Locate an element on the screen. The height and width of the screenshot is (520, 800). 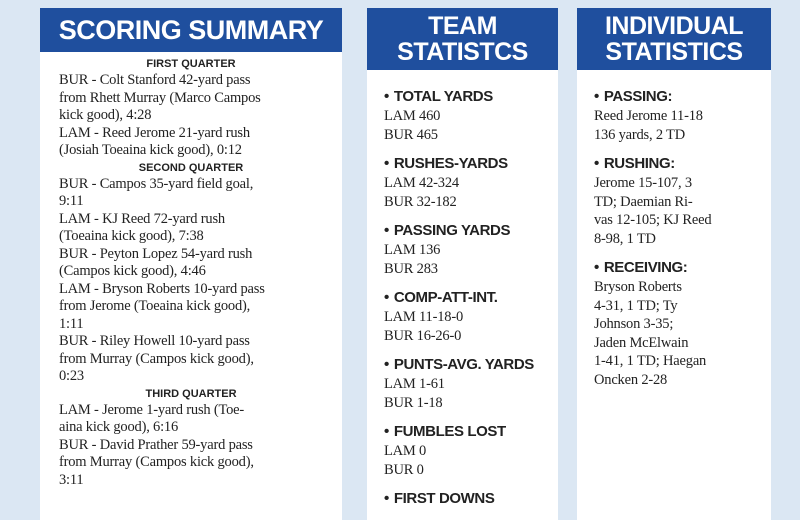
stat-line: BUR 0 is located at coordinates (404, 469).